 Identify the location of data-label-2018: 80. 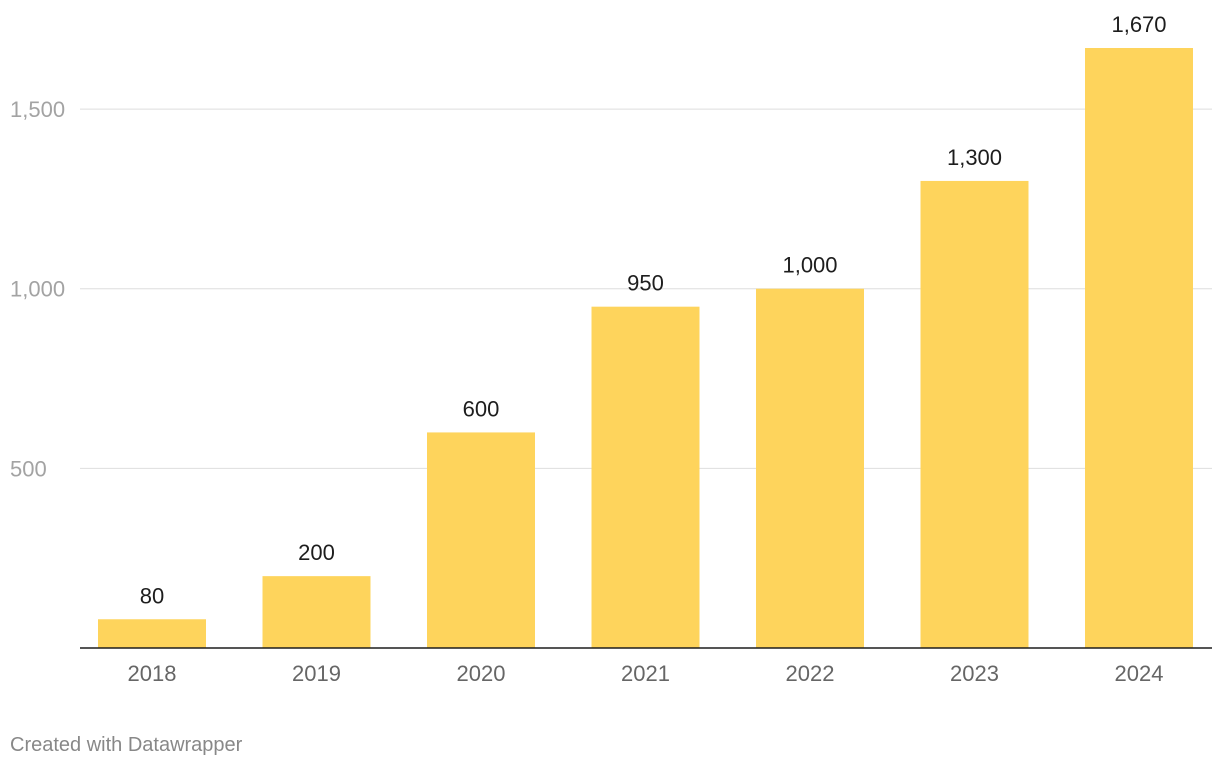
(152, 595).